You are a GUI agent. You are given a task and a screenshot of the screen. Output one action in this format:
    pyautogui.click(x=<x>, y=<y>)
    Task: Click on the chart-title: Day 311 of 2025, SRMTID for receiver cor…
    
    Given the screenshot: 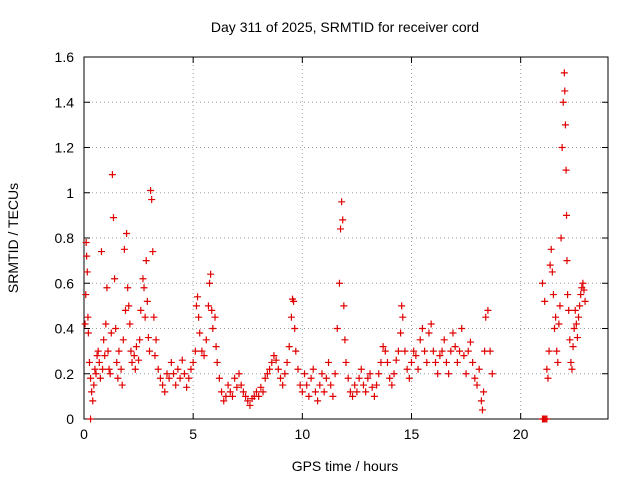 What is the action you would take?
    pyautogui.click(x=345, y=27)
    